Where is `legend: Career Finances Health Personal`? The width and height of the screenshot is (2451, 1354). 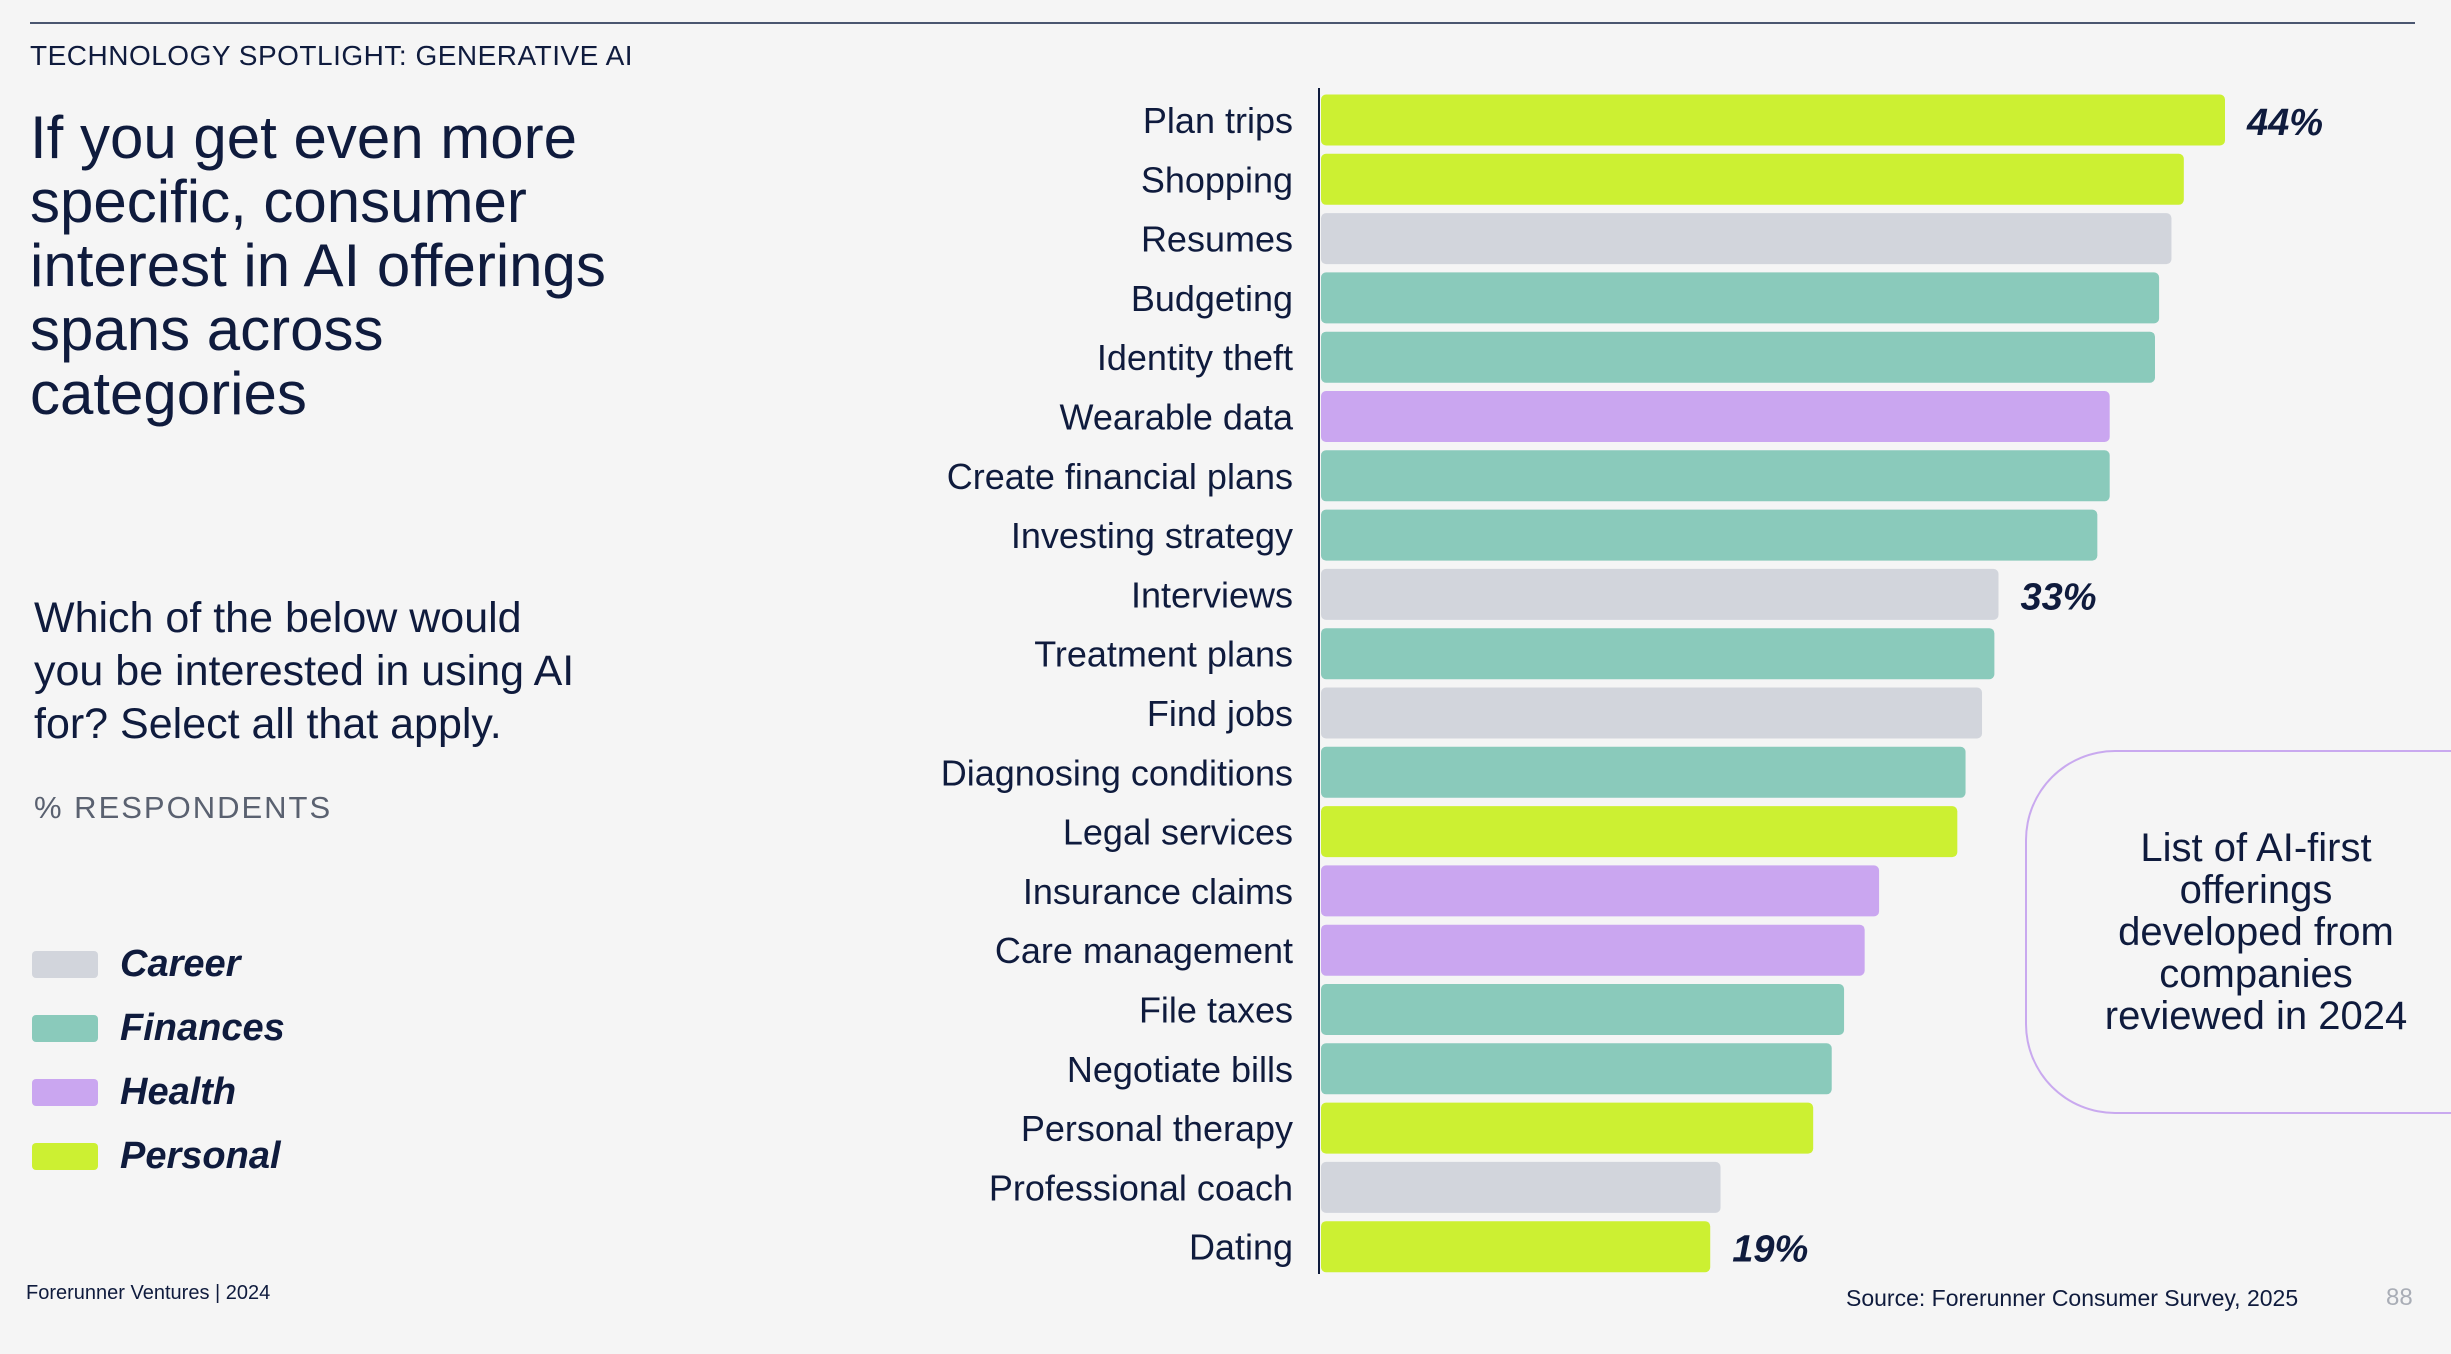
legend: Career Finances Health Personal is located at coordinates (158, 1060).